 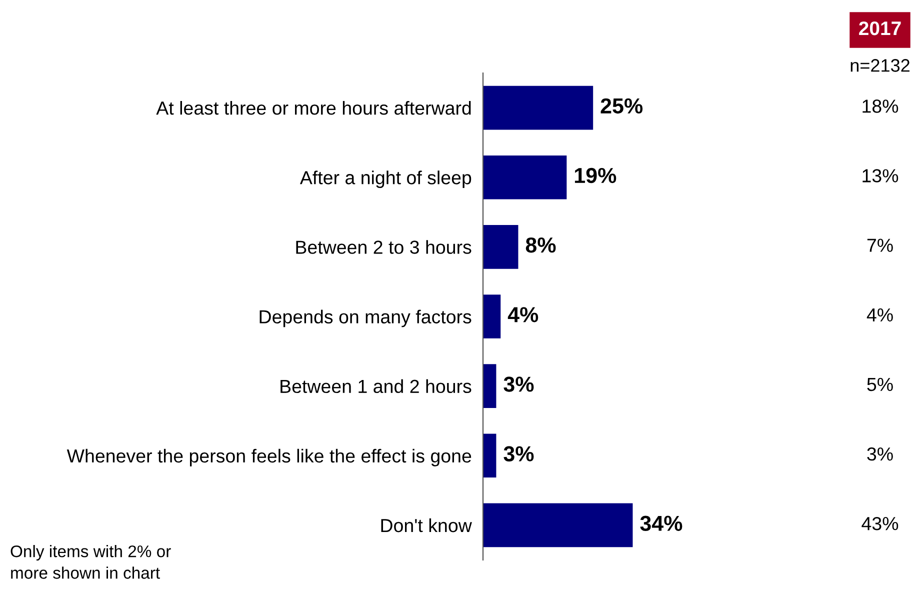 What do you see at coordinates (384, 247) in the screenshot?
I see `y-tick-label: Between 2 to 3 hours` at bounding box center [384, 247].